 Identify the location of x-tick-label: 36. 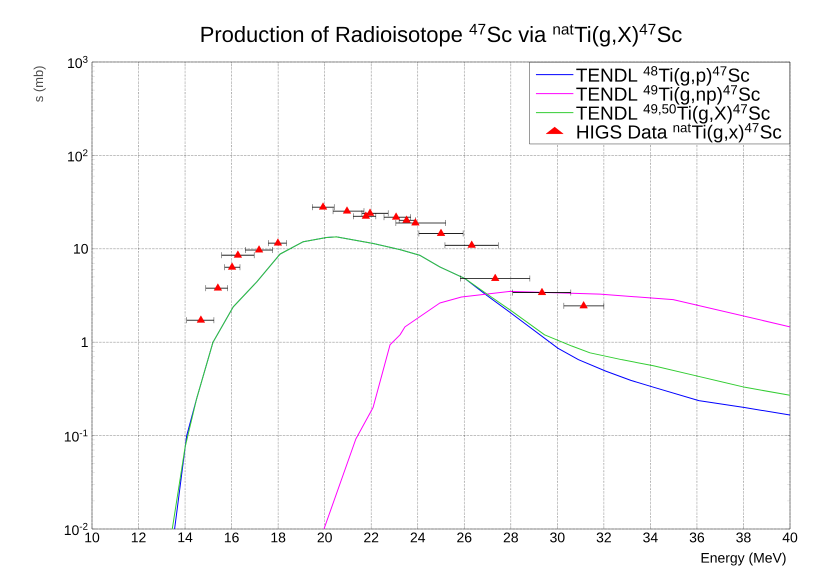
(697, 537).